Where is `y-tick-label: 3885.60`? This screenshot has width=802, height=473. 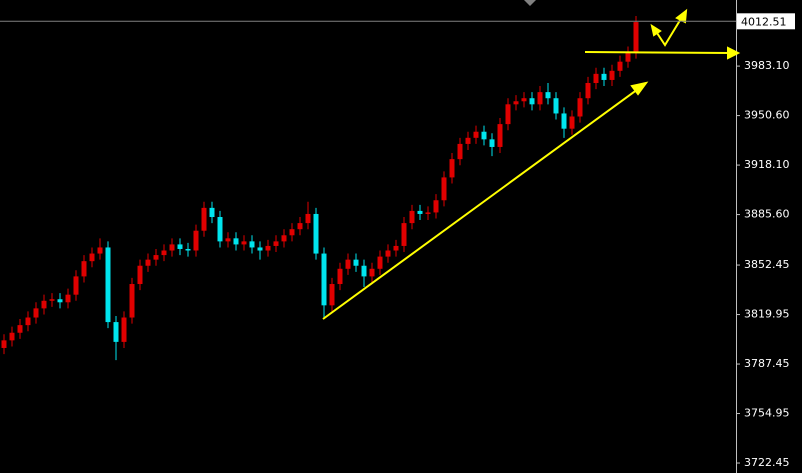 y-tick-label: 3885.60 is located at coordinates (767, 214).